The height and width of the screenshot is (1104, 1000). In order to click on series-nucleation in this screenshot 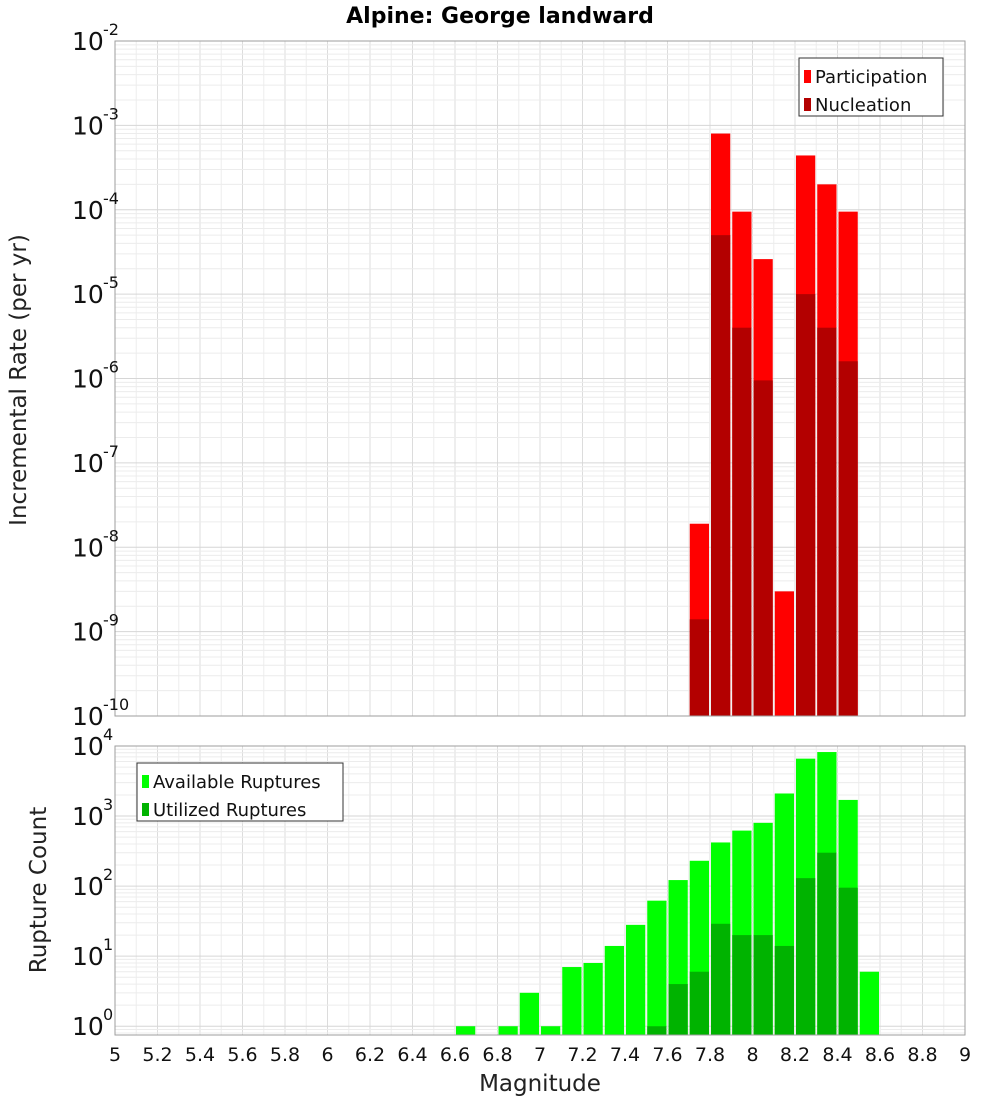, I will do `click(773, 475)`.